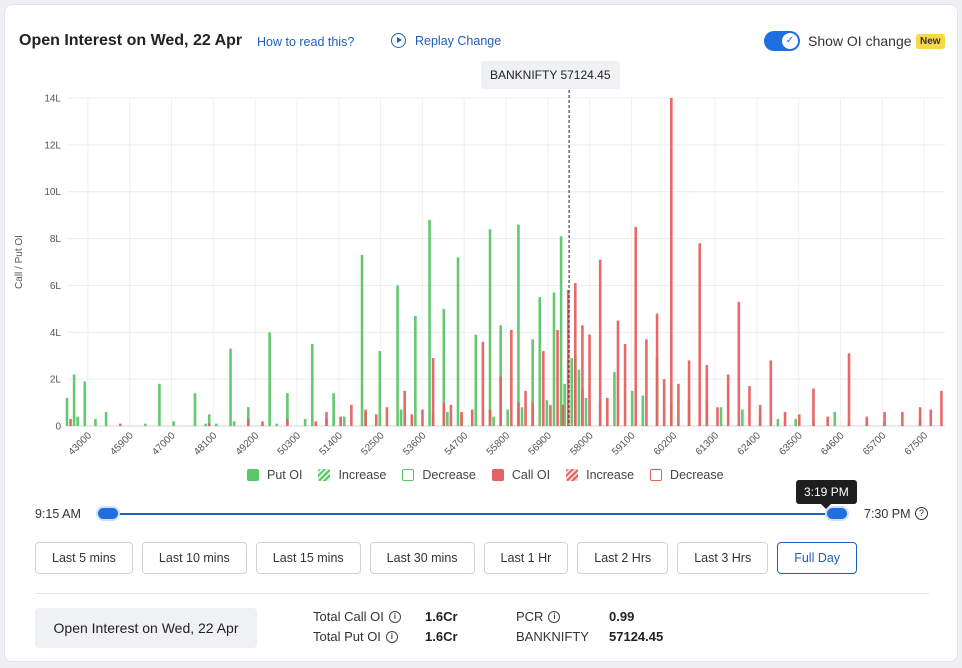 This screenshot has width=962, height=668. Describe the element at coordinates (921, 513) in the screenshot. I see `help-icon: ?` at that location.